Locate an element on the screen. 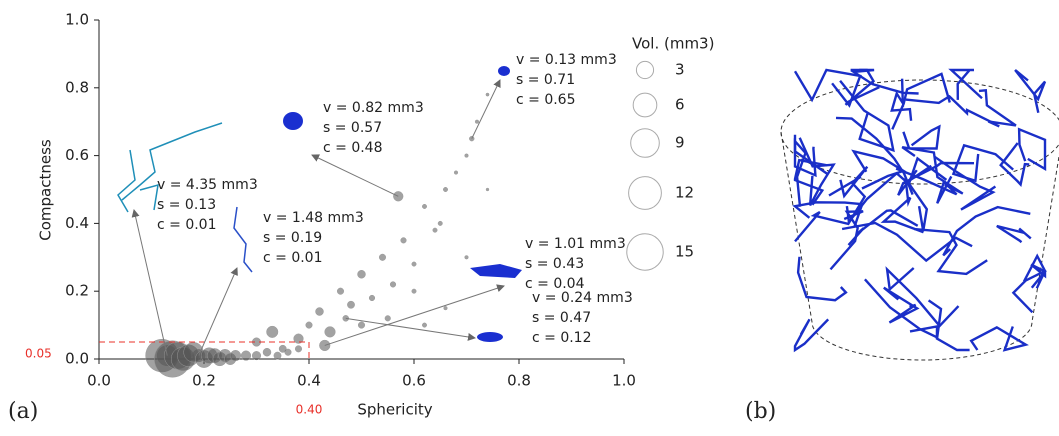 Image resolution: width=1059 pixels, height=436 pixels. legend-label: 6 is located at coordinates (680, 105).